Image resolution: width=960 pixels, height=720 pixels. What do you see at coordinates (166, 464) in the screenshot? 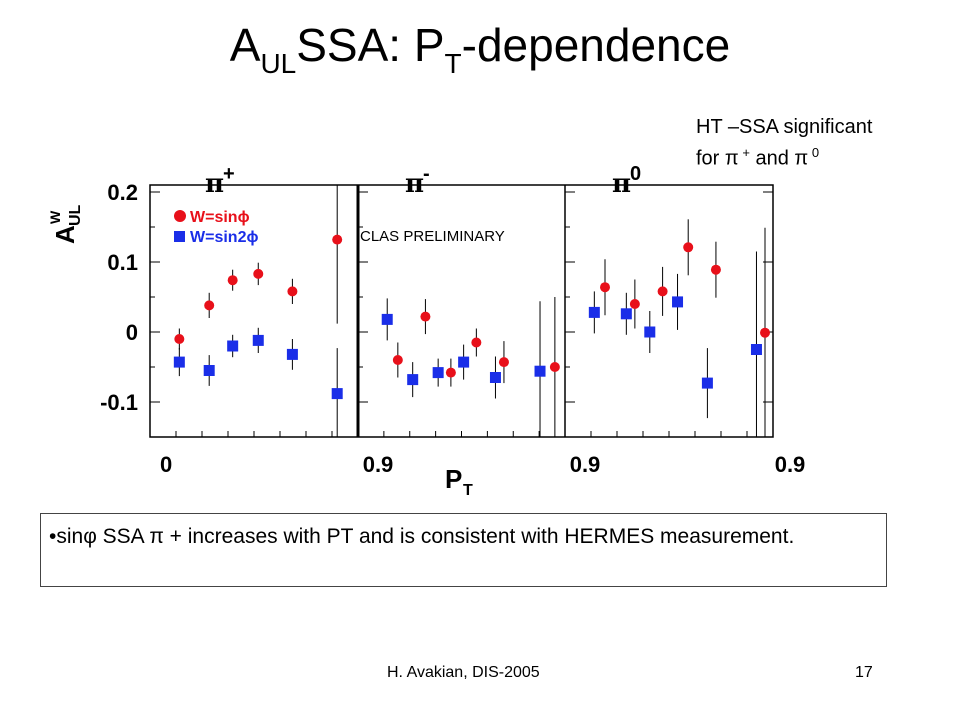
I see `x-tick-label: 0` at bounding box center [166, 464].